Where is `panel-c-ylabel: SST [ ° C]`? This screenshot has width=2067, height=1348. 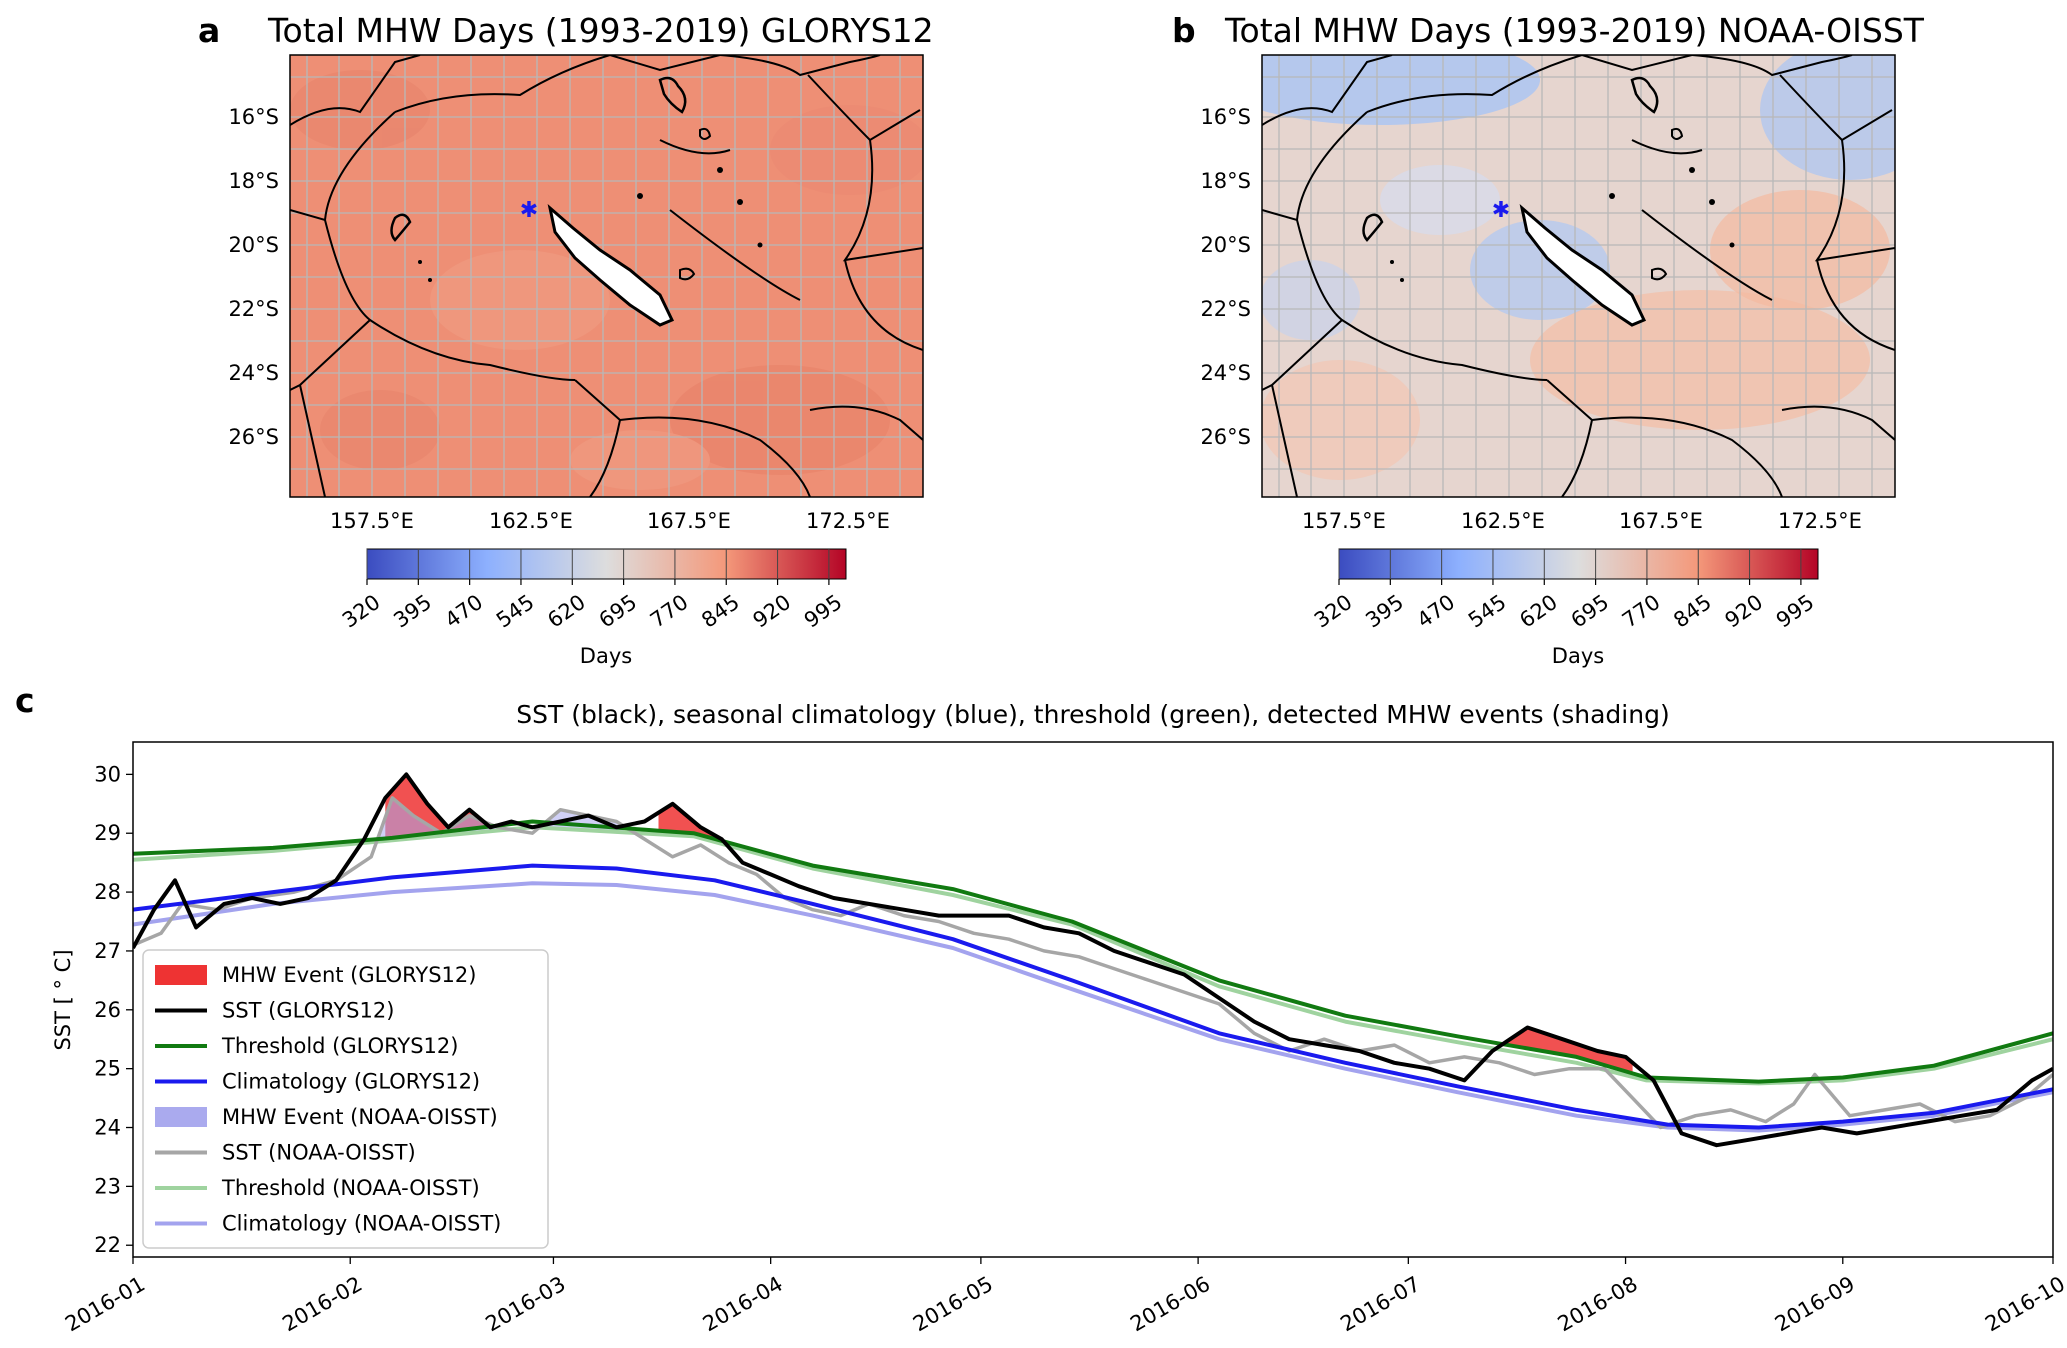
panel-c-ylabel: SST [ ° C] is located at coordinates (63, 999).